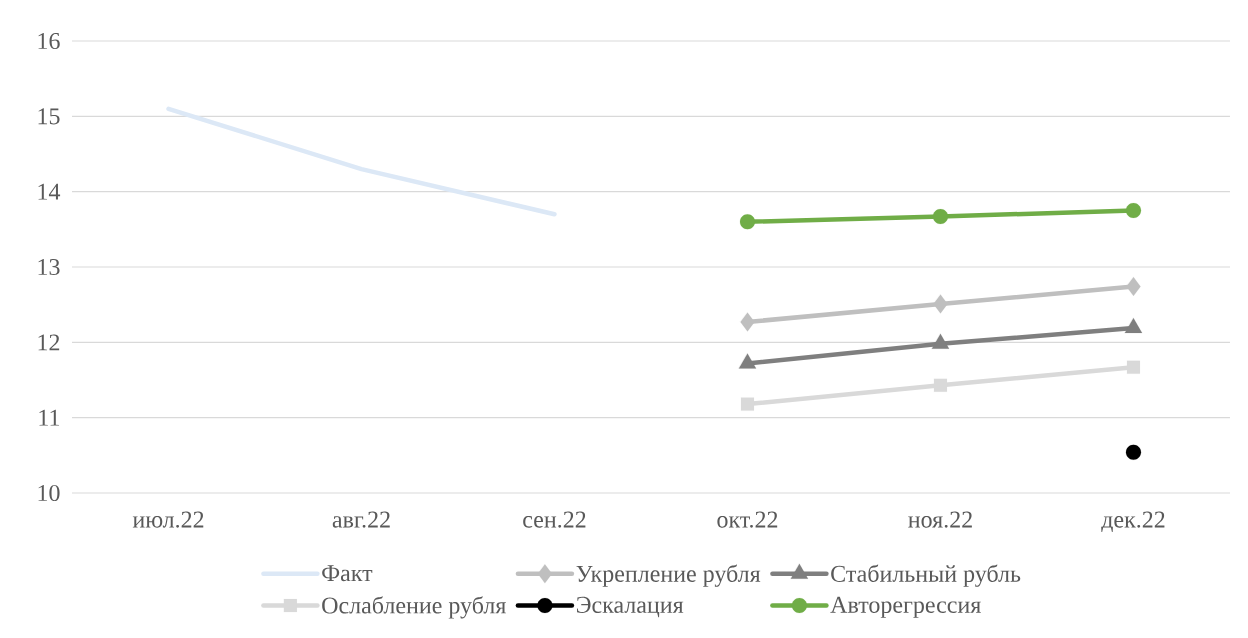 The image size is (1248, 638). What do you see at coordinates (926, 575) in the screenshot?
I see `legend-label: Стабильный рубль` at bounding box center [926, 575].